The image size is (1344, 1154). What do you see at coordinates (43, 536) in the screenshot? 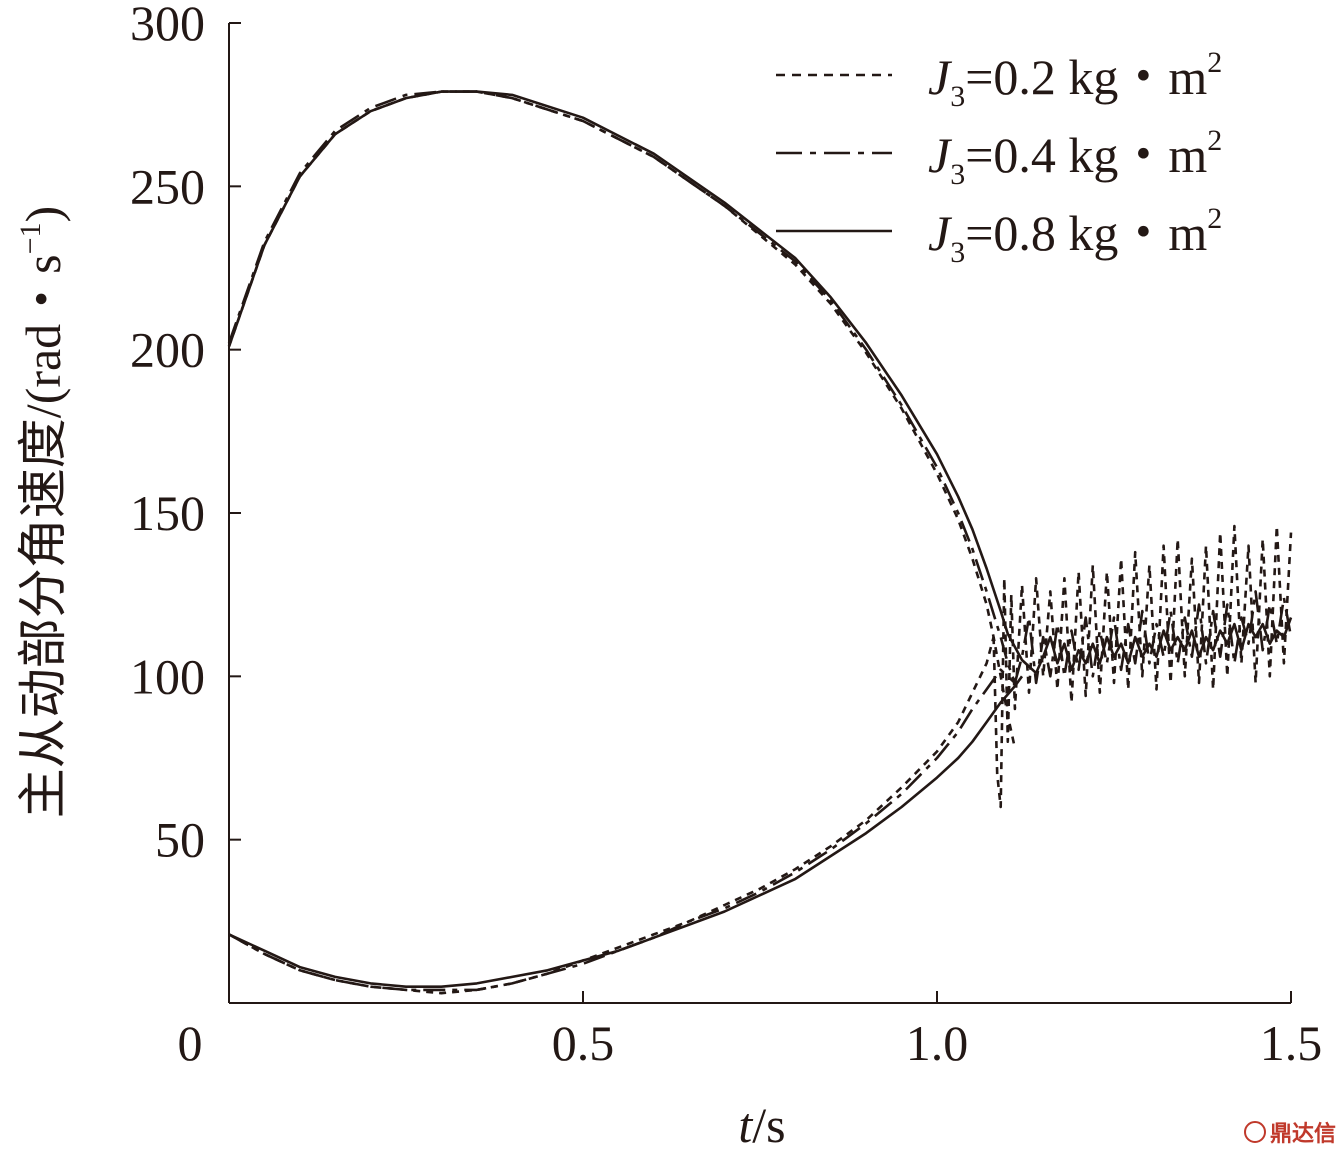
I see `y-axis-title-main: 主从动部分角速度/(rad・s` at bounding box center [43, 536].